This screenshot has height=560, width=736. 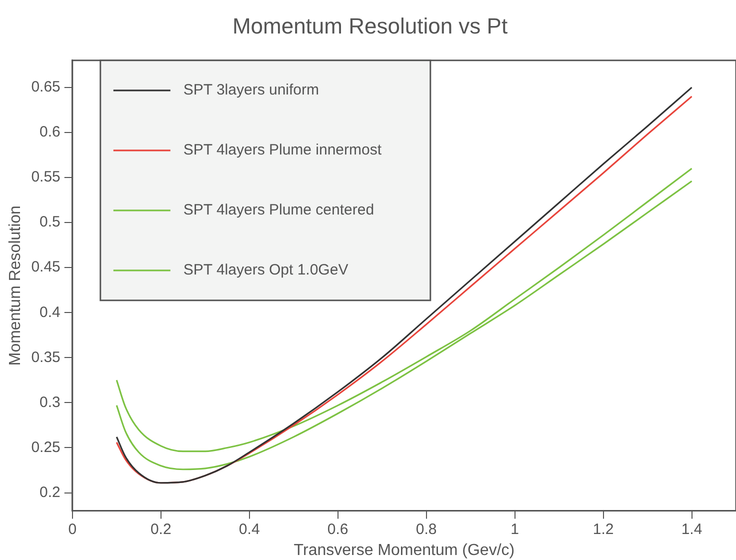 I want to click on x-tick-label: 0.8, so click(x=426, y=529).